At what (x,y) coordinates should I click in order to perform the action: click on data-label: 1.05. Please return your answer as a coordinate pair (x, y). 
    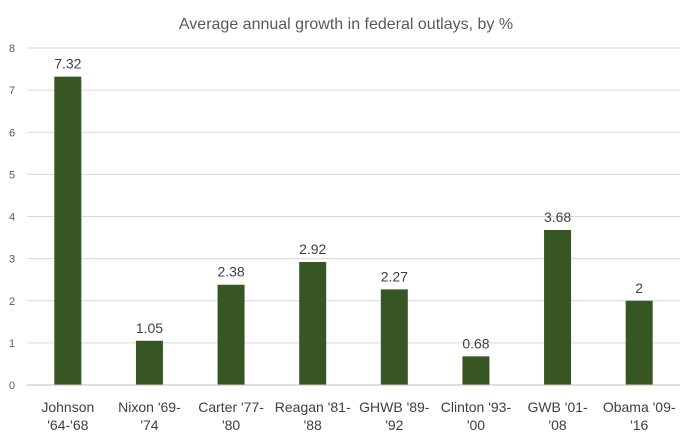
    Looking at the image, I should click on (149, 328).